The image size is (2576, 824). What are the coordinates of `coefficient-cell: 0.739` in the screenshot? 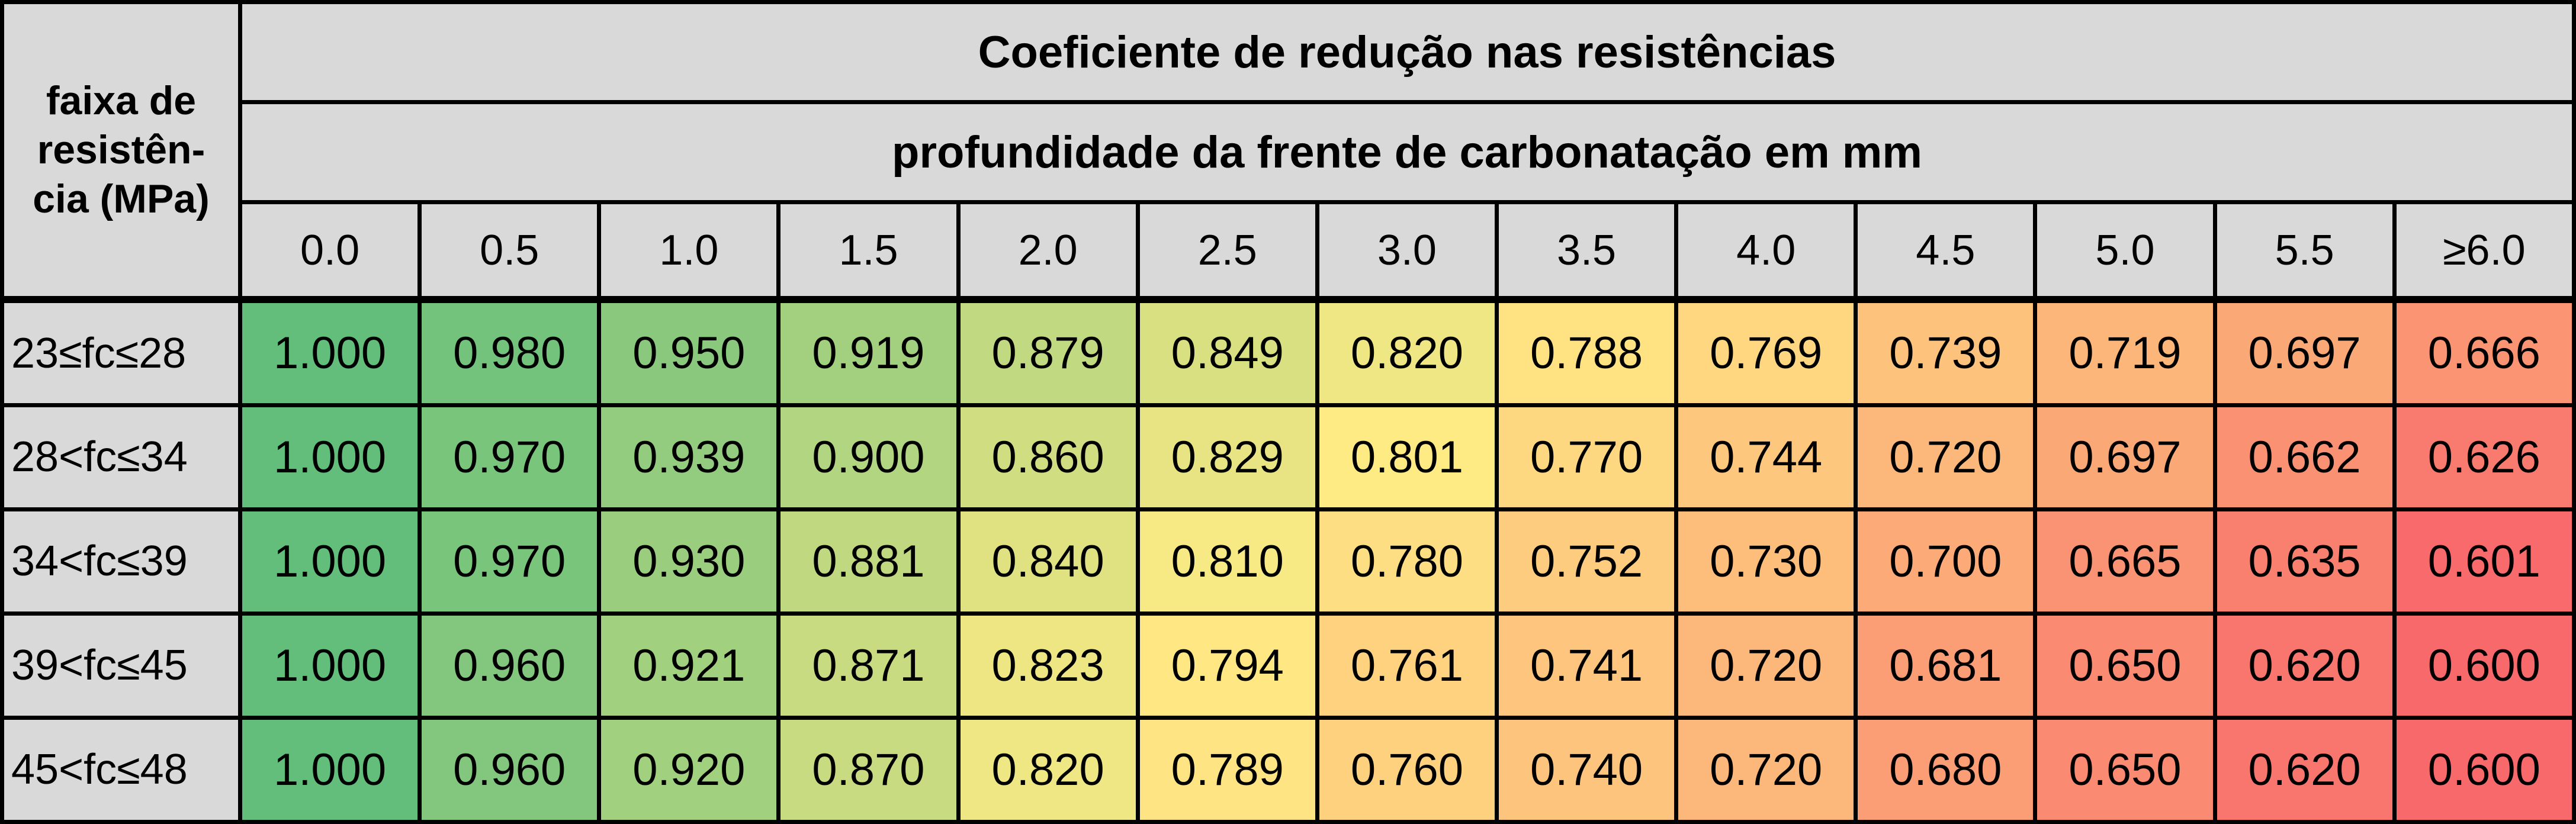 It's located at (1946, 351).